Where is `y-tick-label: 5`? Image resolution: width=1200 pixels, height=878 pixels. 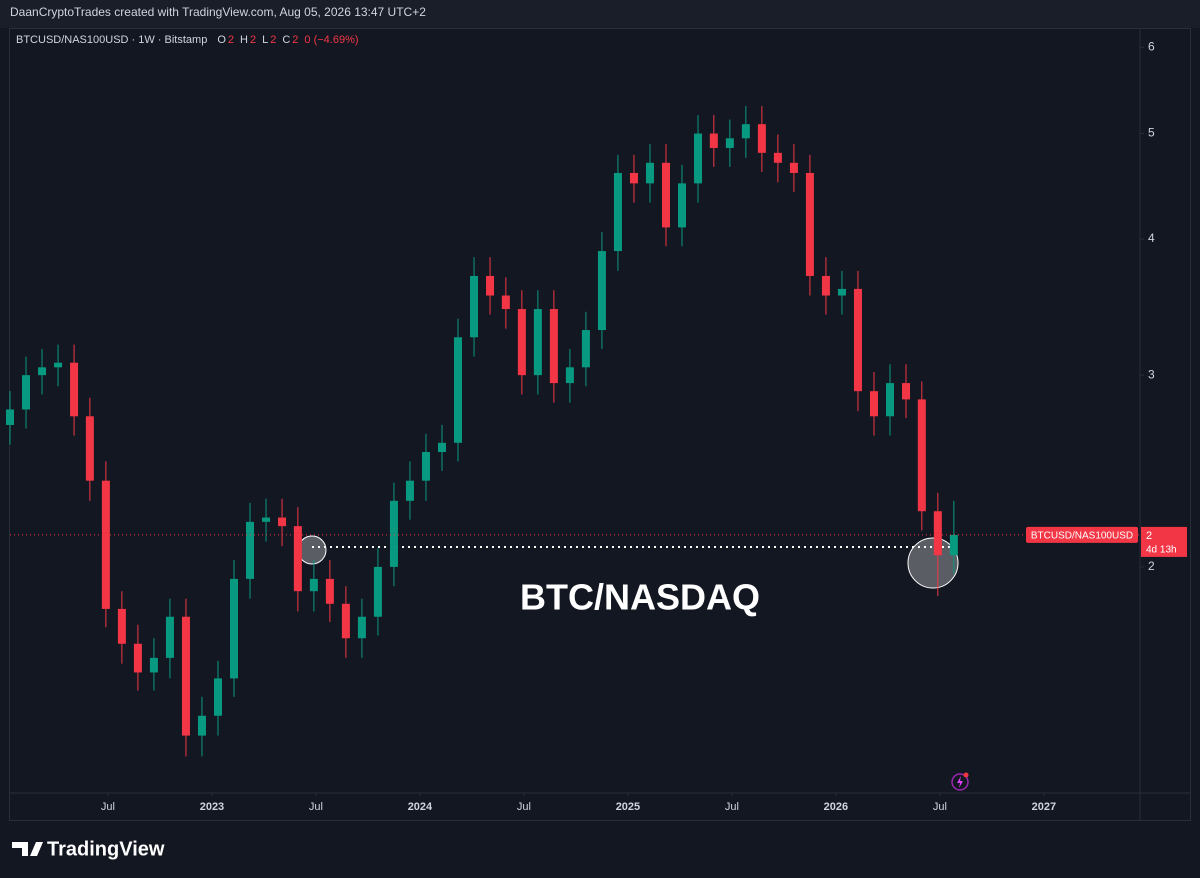 y-tick-label: 5 is located at coordinates (1151, 133).